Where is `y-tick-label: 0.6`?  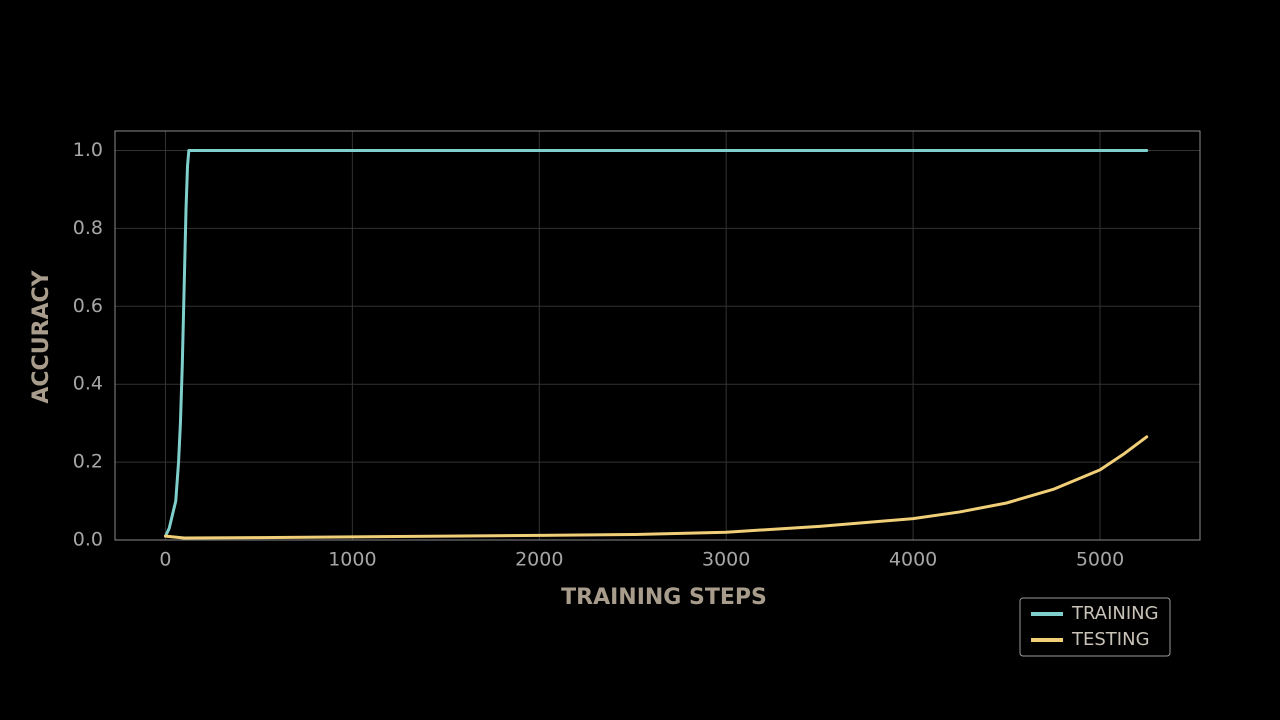
y-tick-label: 0.6 is located at coordinates (88, 306).